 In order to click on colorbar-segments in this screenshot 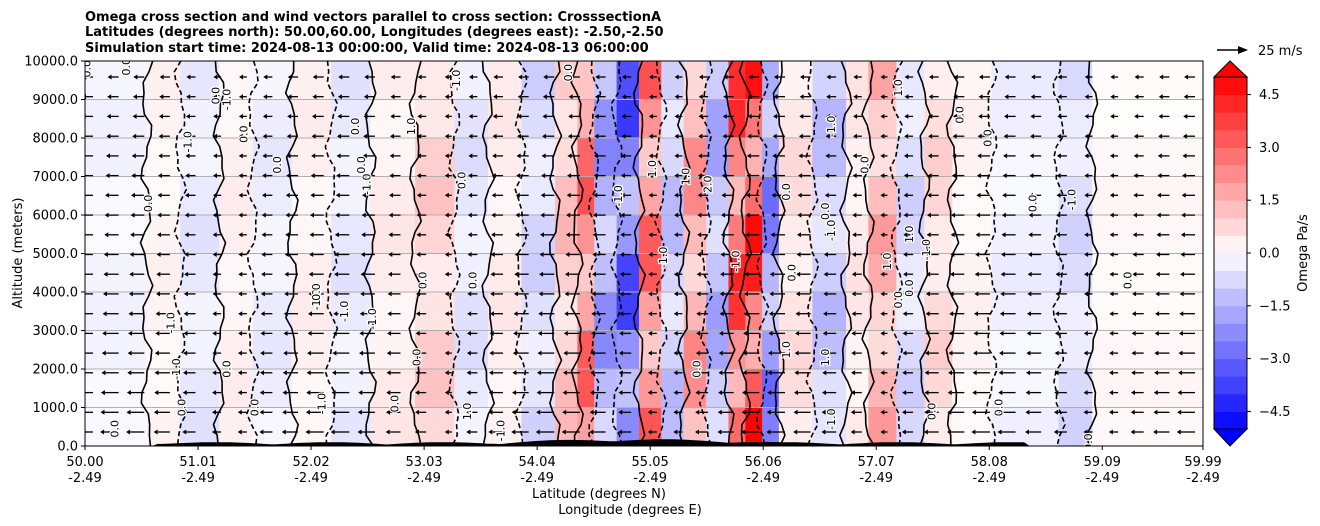, I will do `click(1230, 253)`.